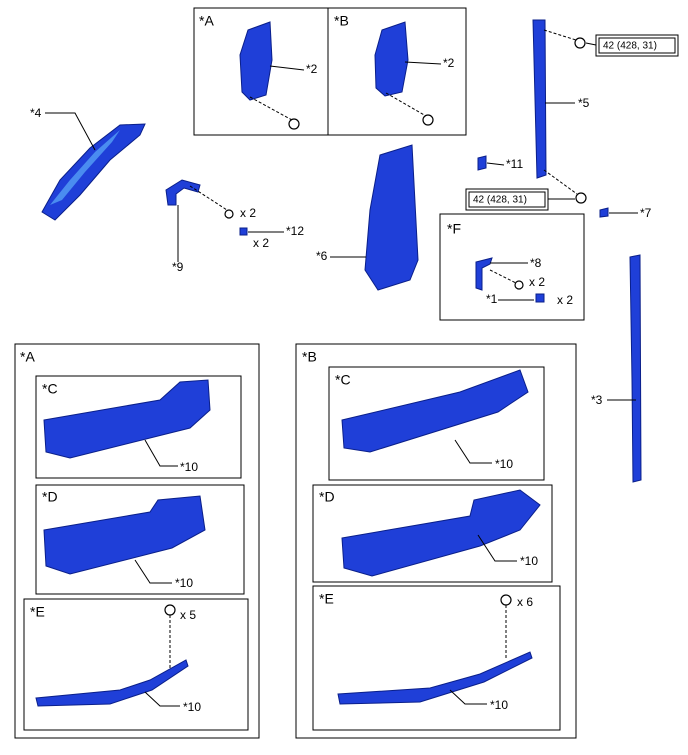 The image size is (688, 755). I want to click on callout: *11, so click(514, 164).